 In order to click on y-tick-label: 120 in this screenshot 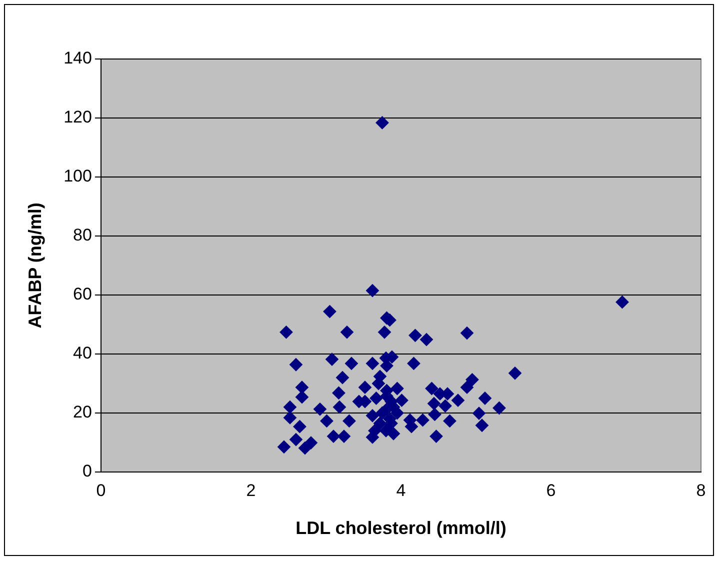, I will do `click(78, 117)`.